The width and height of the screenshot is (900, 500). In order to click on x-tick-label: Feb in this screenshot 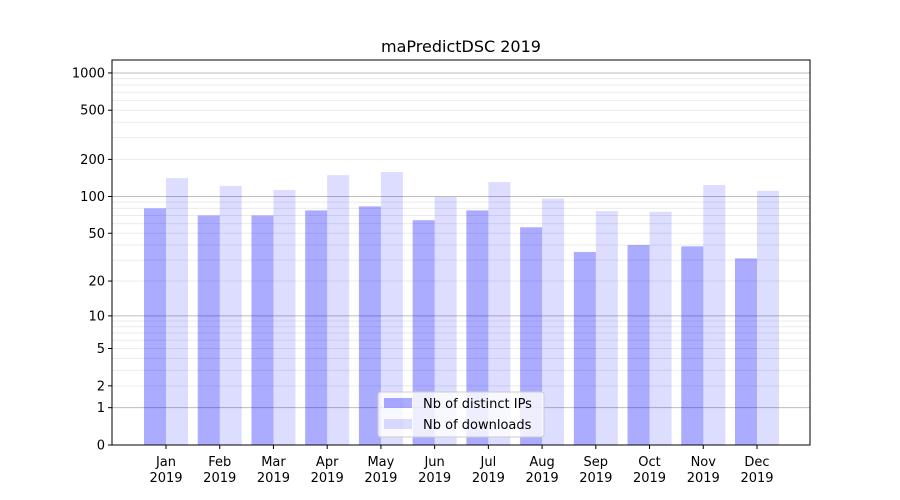, I will do `click(219, 462)`.